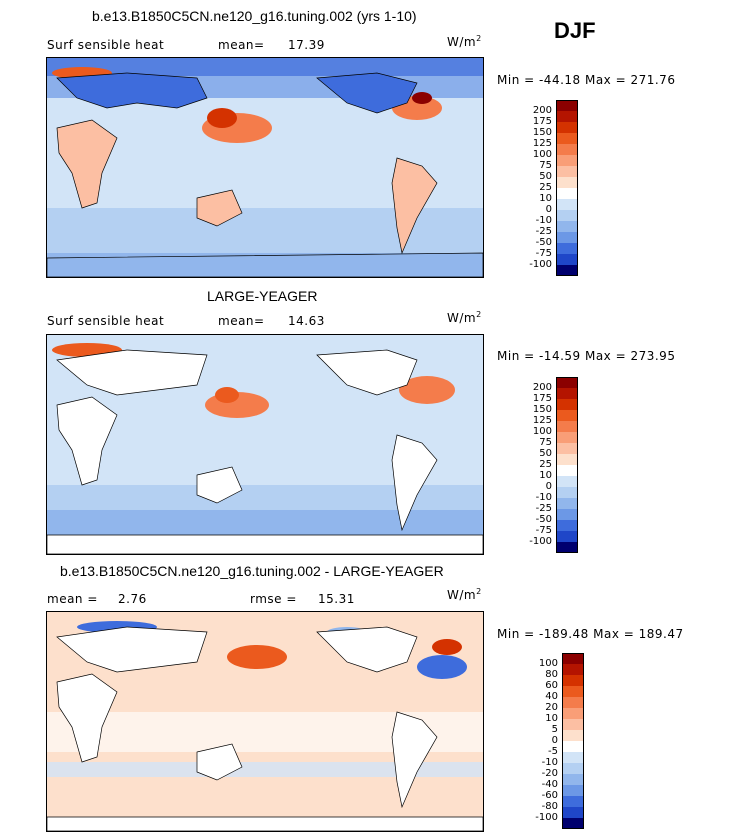  Describe the element at coordinates (551, 674) in the screenshot. I see `colorbar-tick: 80` at that location.